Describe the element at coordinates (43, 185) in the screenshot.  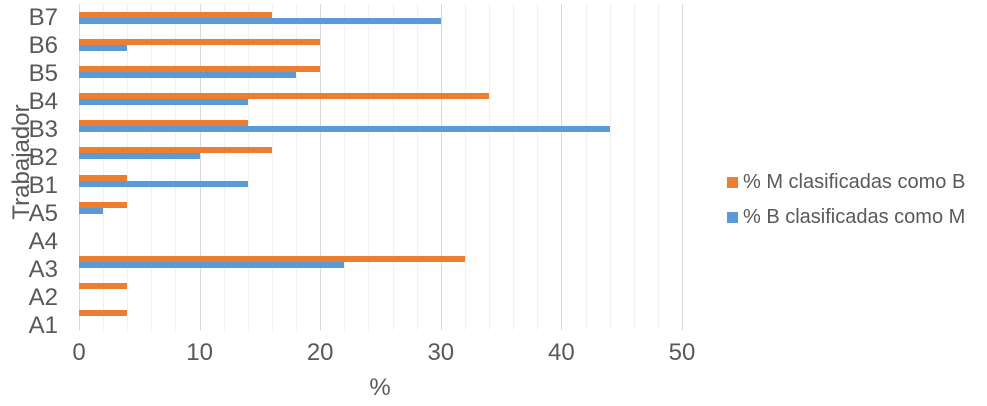
I see `category-label-B1: B1` at that location.